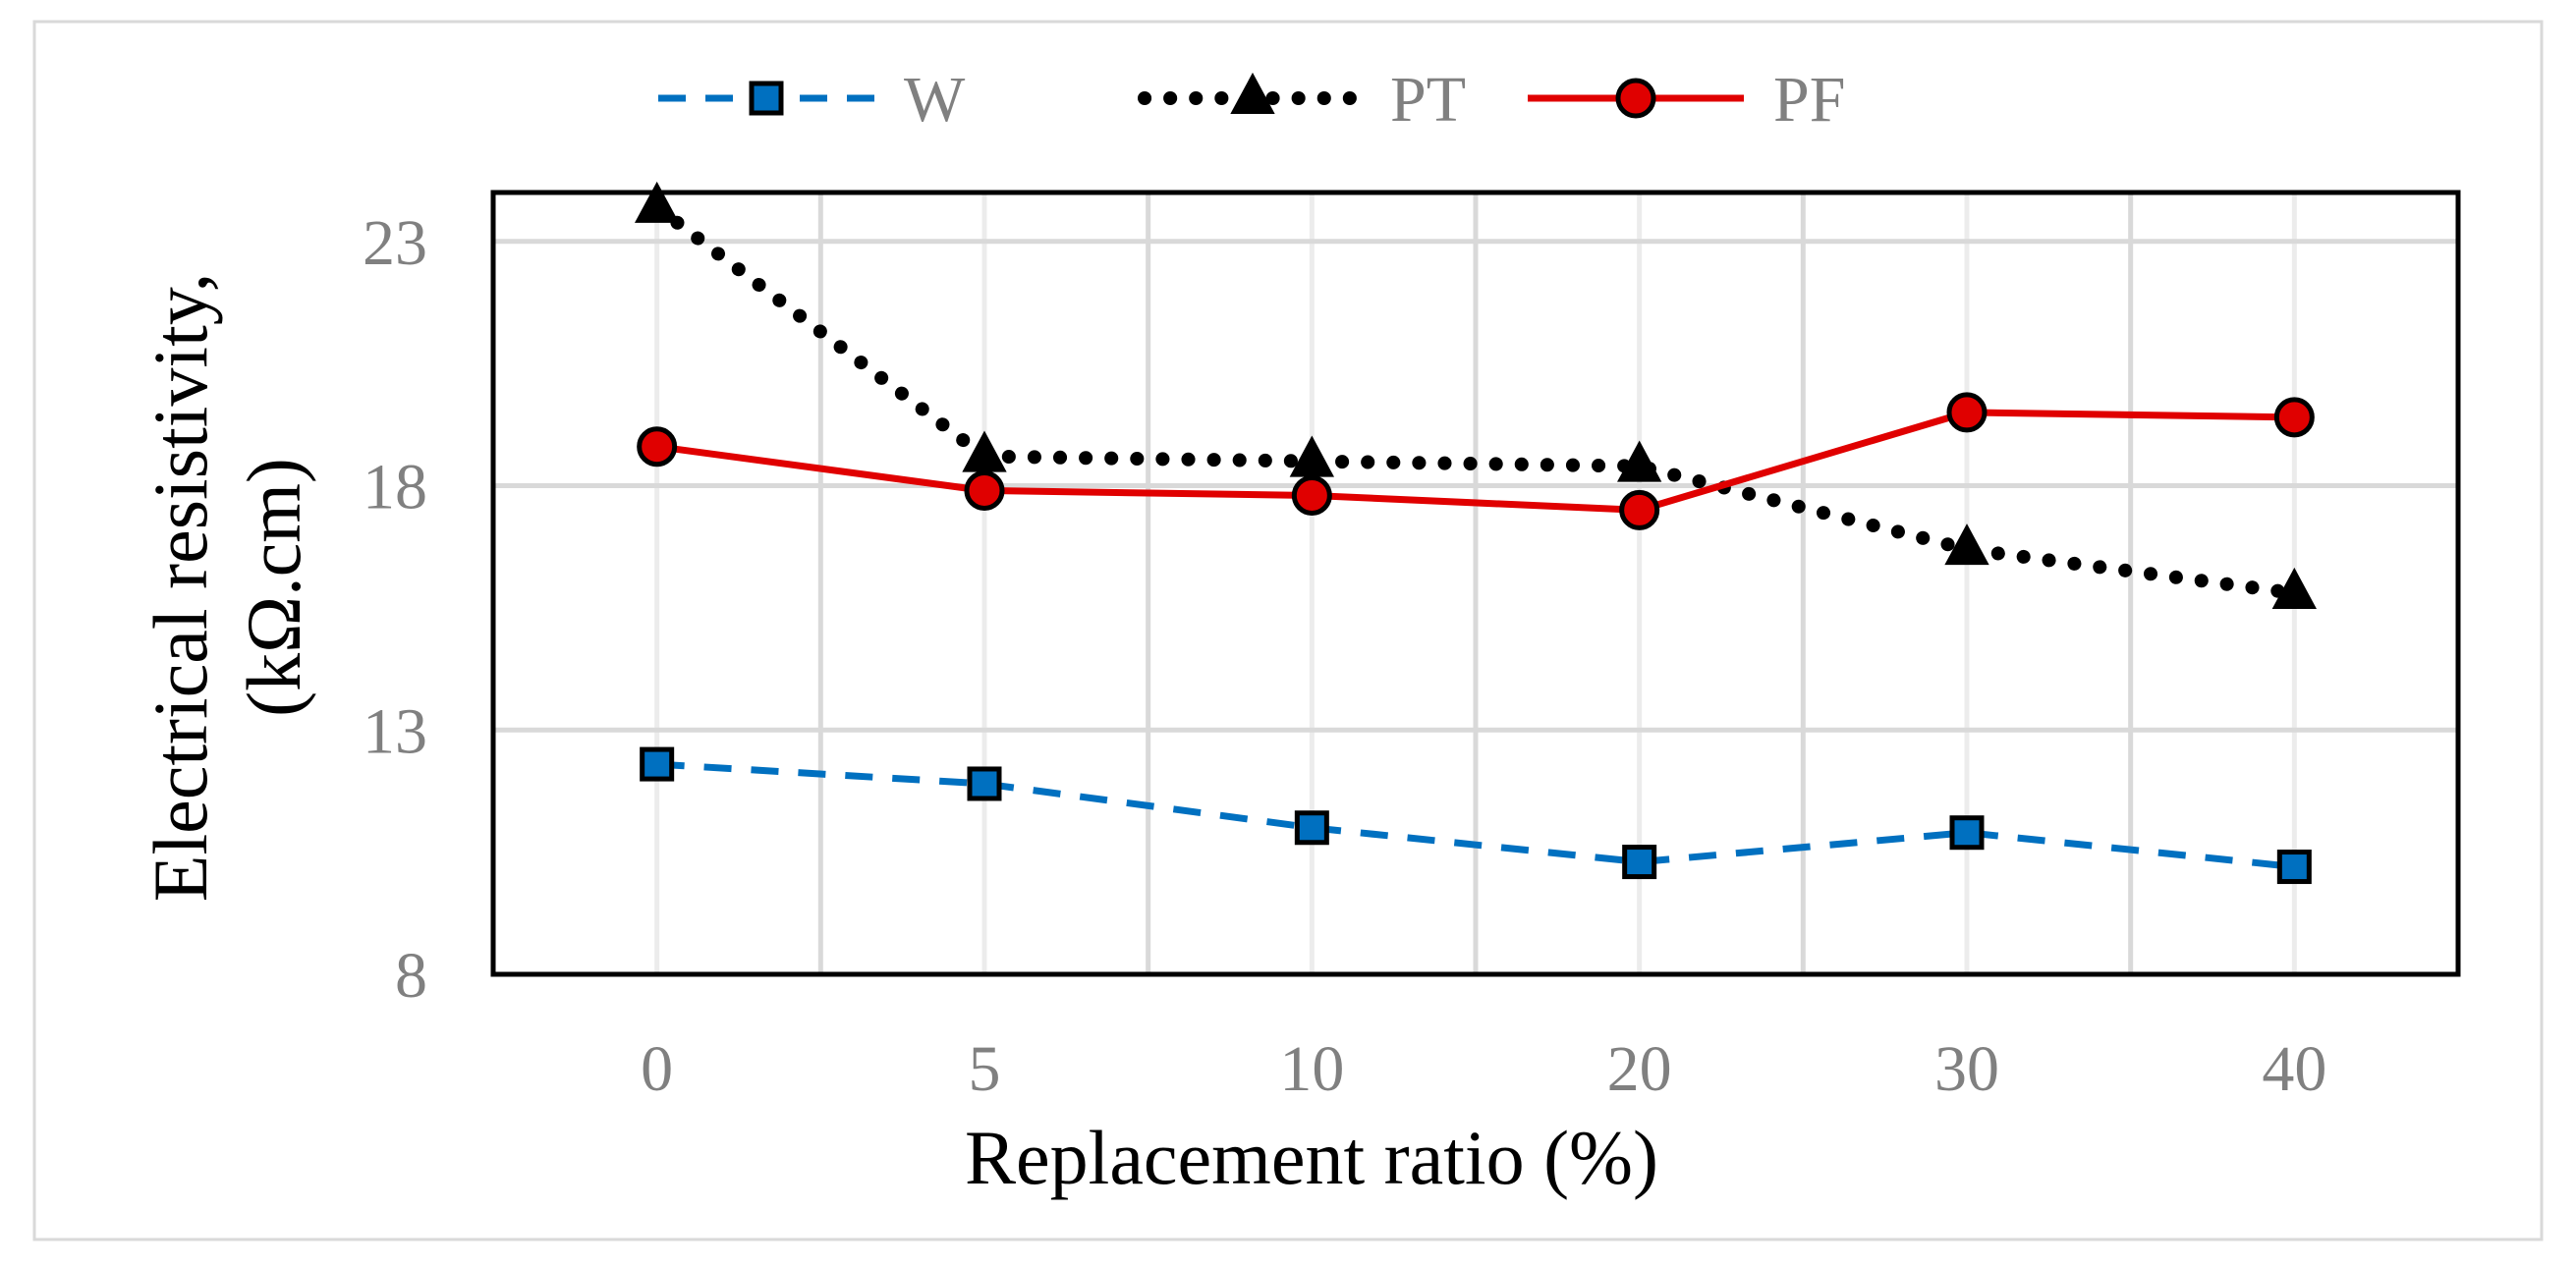  I want to click on series-pf, so click(1476, 461).